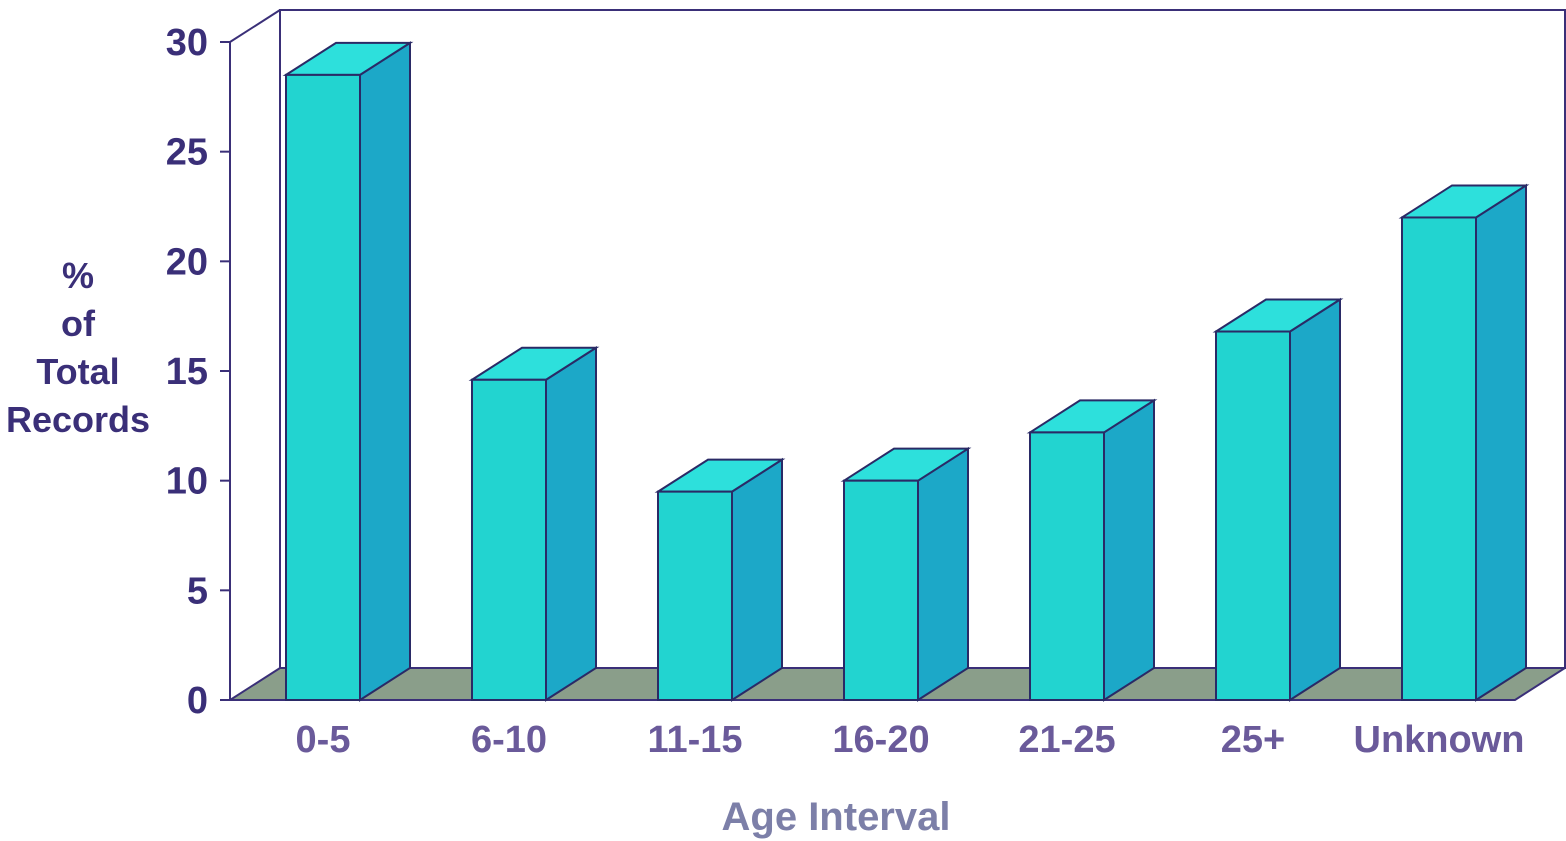 This screenshot has width=1566, height=841. I want to click on x-tick-label: 21-25, so click(1066, 740).